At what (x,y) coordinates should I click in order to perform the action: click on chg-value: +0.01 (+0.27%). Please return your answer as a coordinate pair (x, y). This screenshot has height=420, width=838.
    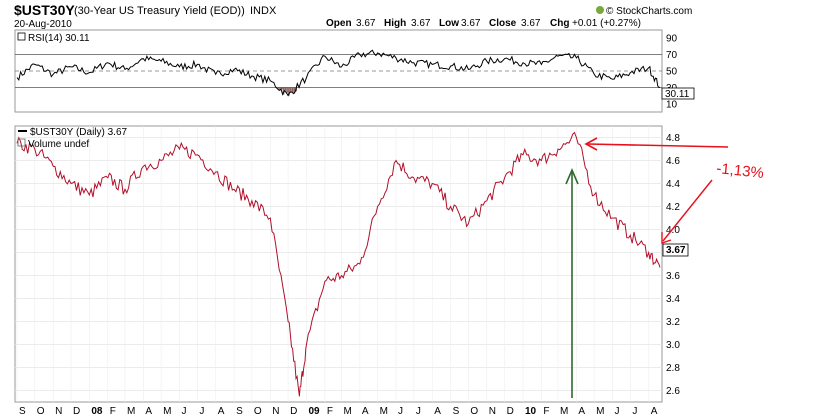
    Looking at the image, I should click on (606, 23).